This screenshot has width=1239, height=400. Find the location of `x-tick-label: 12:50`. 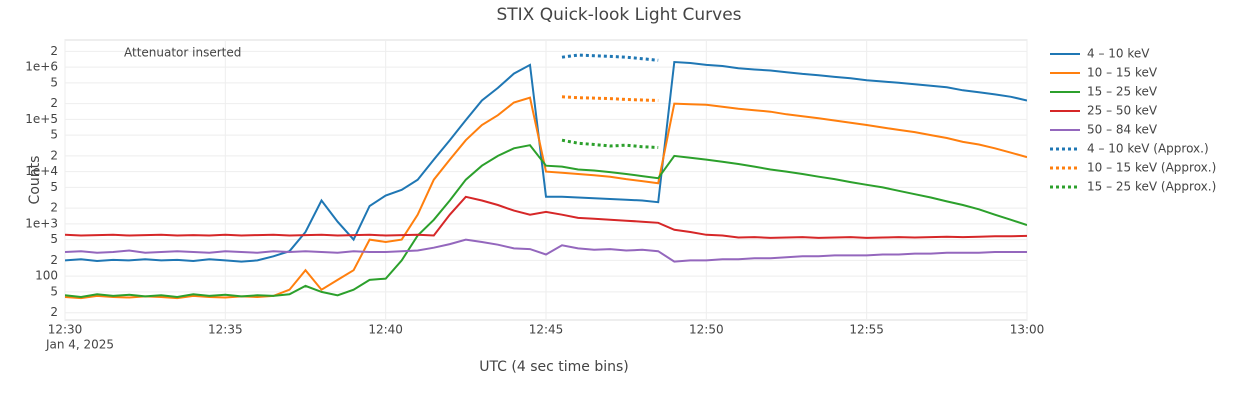

x-tick-label: 12:50 is located at coordinates (706, 330).